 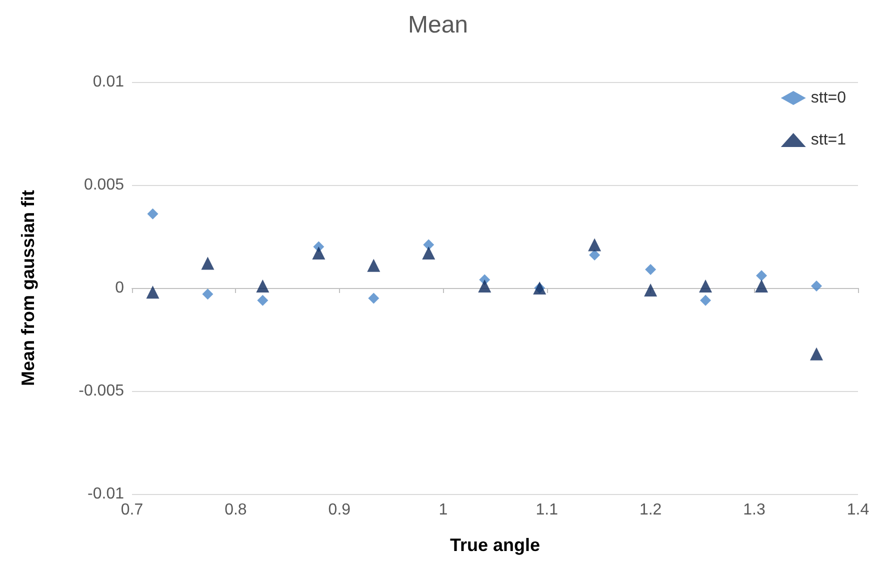 I want to click on y-axis-title: Mean from gaussian fit, so click(x=28, y=288).